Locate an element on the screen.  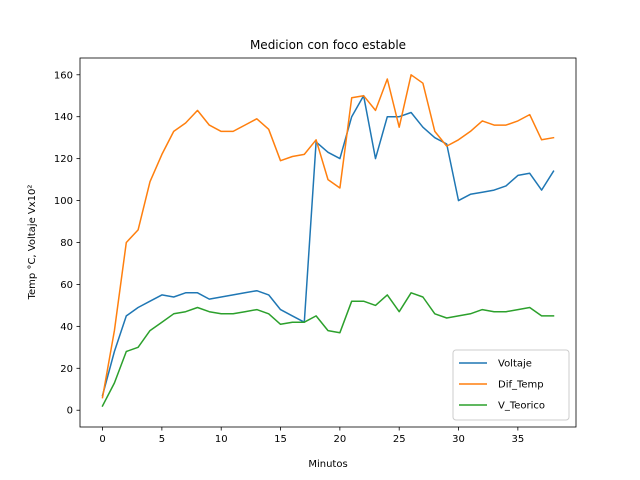
y-tick-label: 20 is located at coordinates (66, 369).